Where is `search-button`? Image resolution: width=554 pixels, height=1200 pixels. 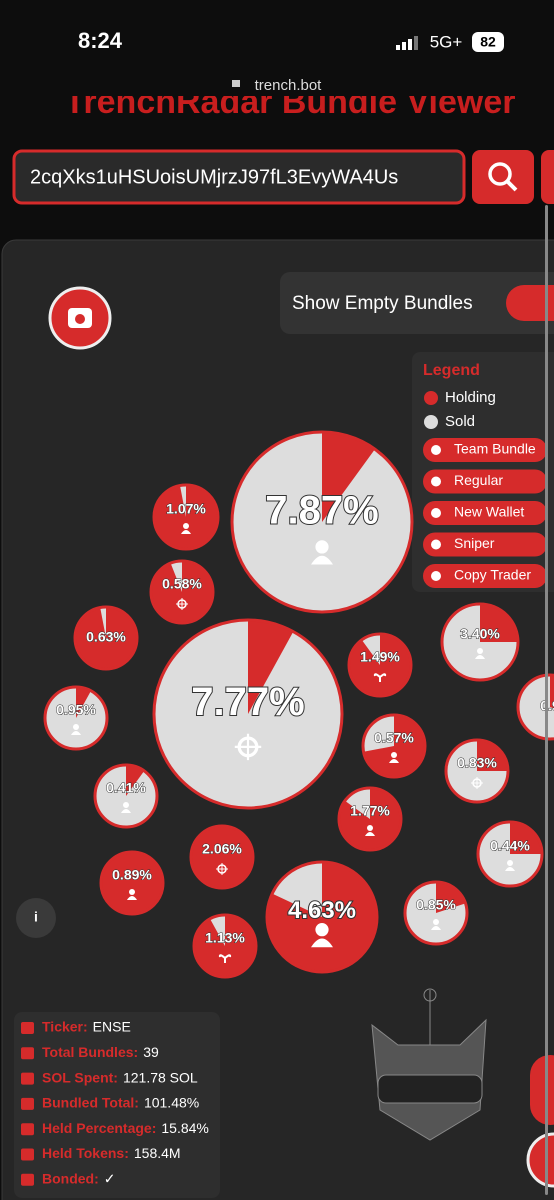
search-button is located at coordinates (503, 177).